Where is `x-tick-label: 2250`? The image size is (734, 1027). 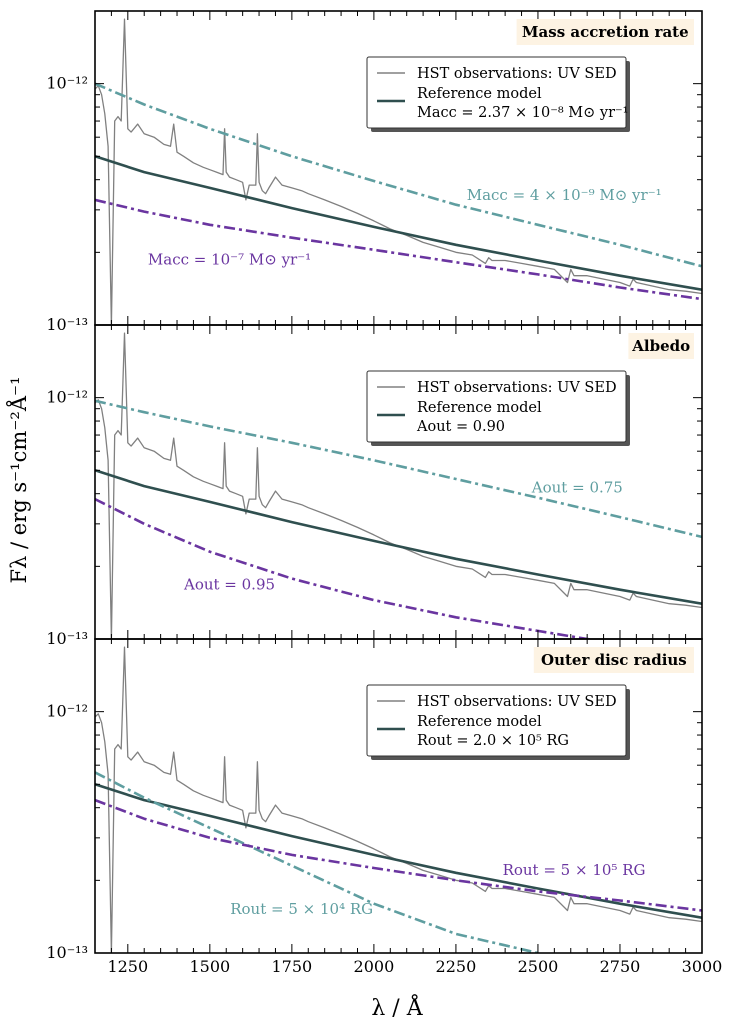
x-tick-label: 2250 is located at coordinates (456, 966).